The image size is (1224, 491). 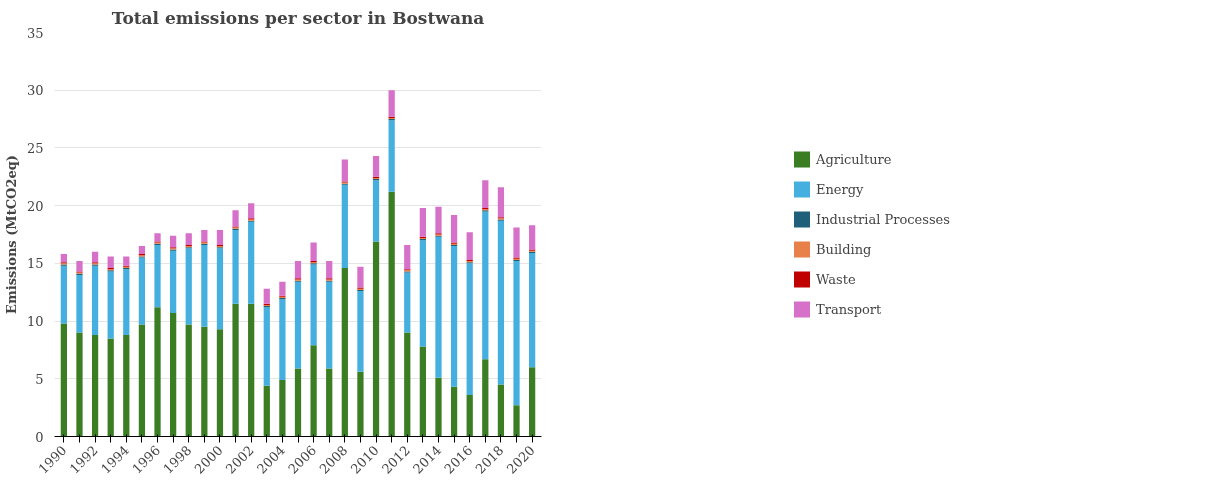 What do you see at coordinates (35, 148) in the screenshot?
I see `y-tick-label: 25` at bounding box center [35, 148].